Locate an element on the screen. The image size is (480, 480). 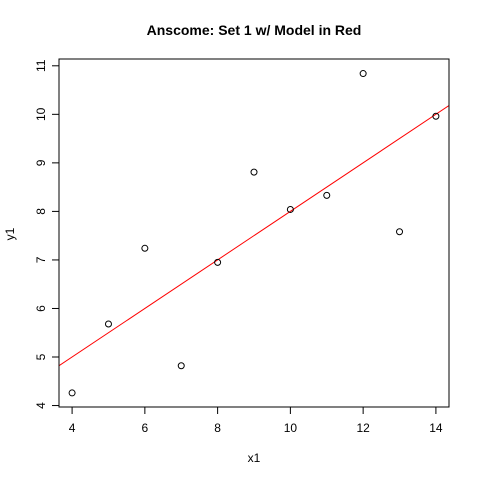
x-tick-label: 6 is located at coordinates (145, 428).